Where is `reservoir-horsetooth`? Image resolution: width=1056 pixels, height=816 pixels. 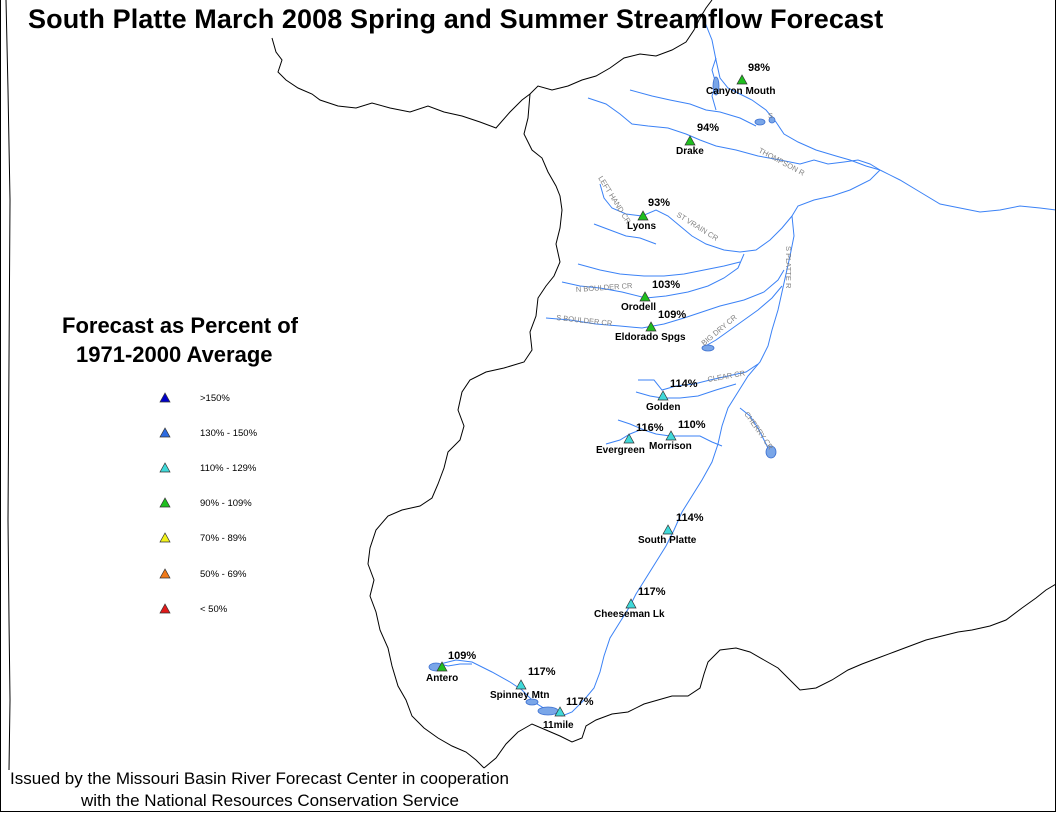
reservoir-horsetooth is located at coordinates (716, 86).